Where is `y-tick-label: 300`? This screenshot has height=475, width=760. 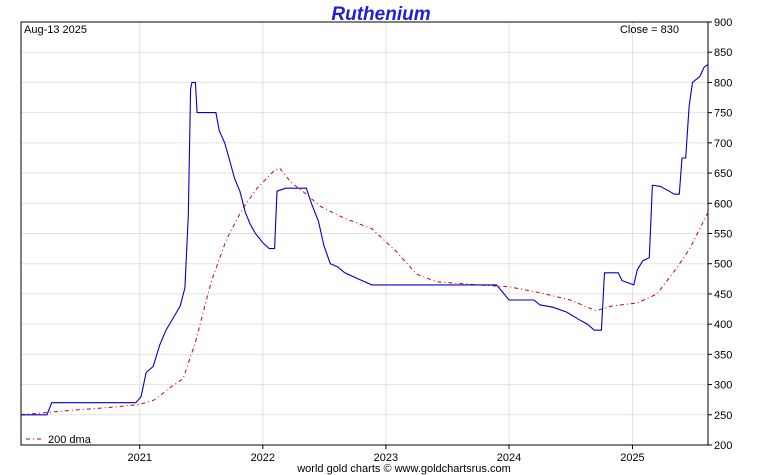
y-tick-label: 300 is located at coordinates (723, 386).